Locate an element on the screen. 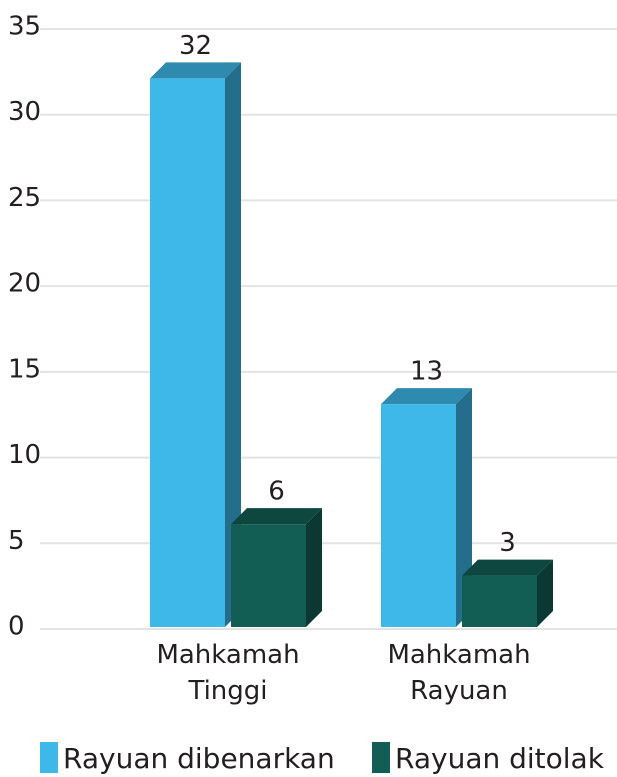 The height and width of the screenshot is (777, 617). y-tick-label: 20 is located at coordinates (24, 284).